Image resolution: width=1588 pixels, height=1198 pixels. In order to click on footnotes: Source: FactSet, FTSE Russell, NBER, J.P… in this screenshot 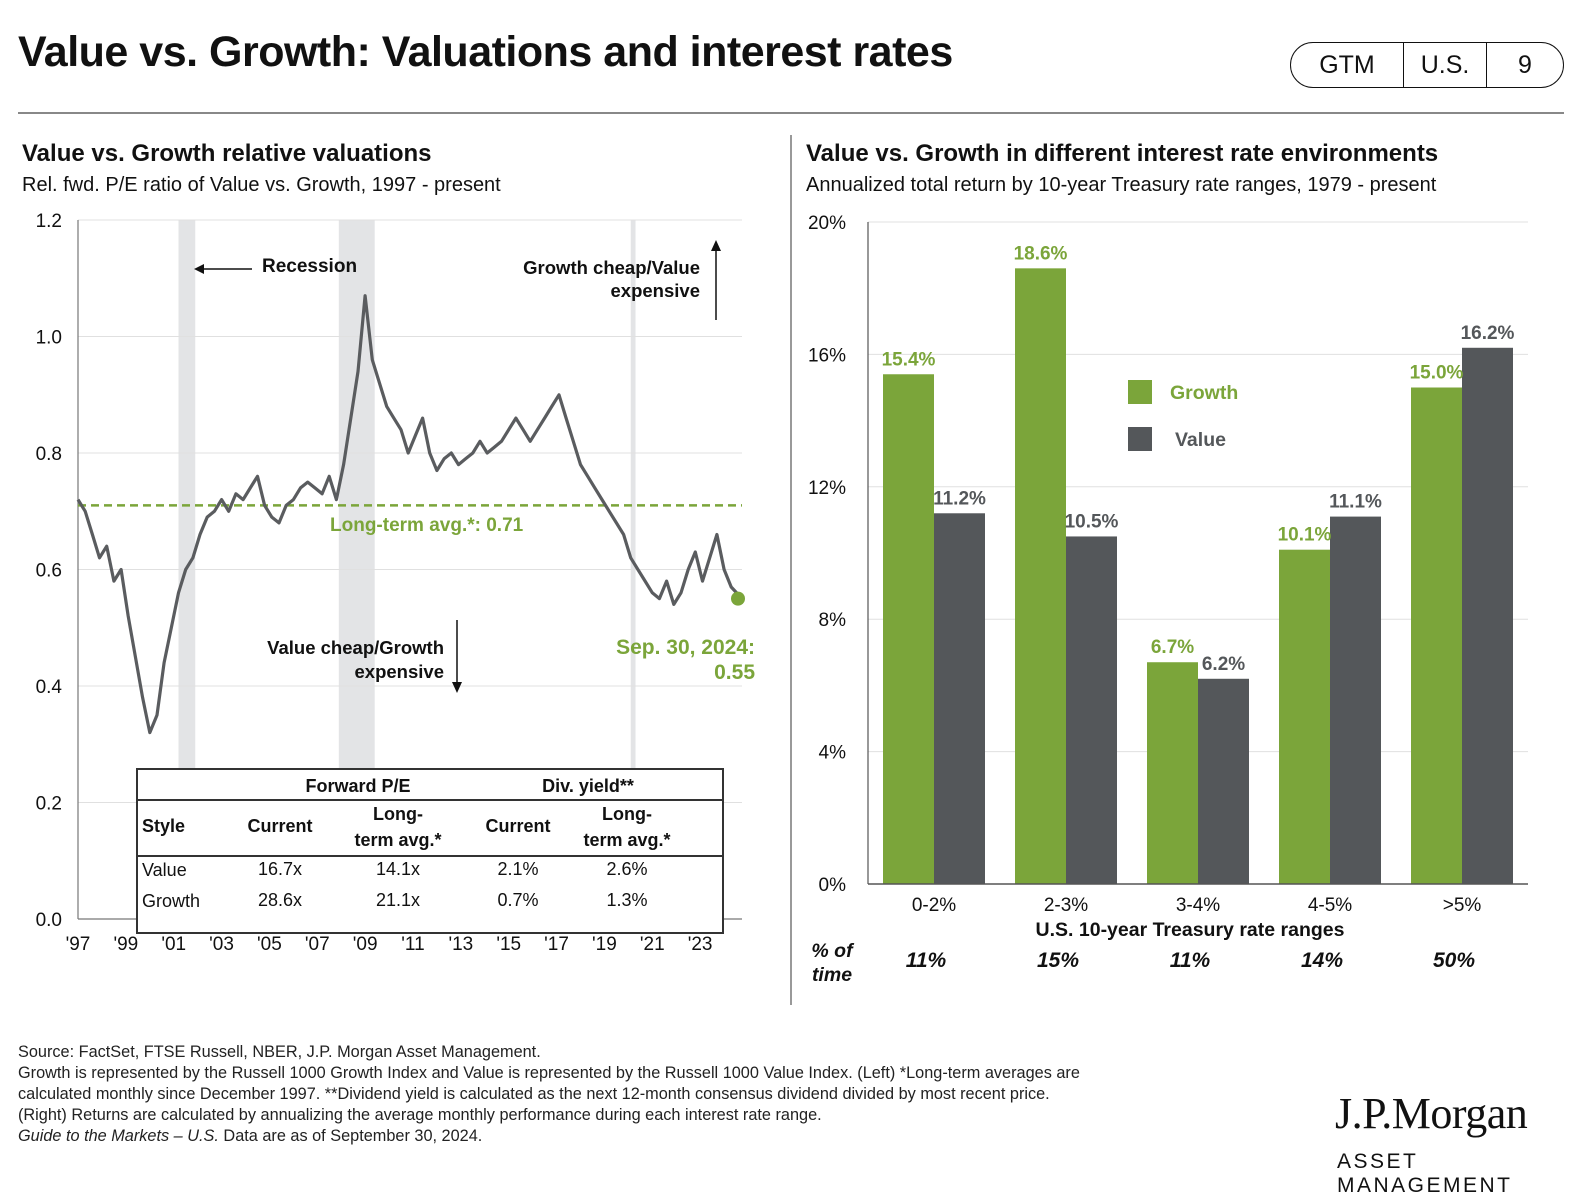, I will do `click(663, 1094)`.